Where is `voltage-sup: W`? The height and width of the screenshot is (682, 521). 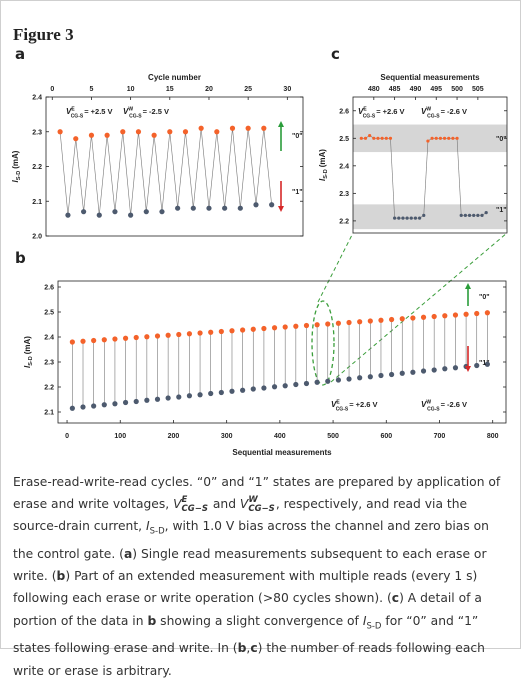 voltage-sup: W is located at coordinates (428, 403).